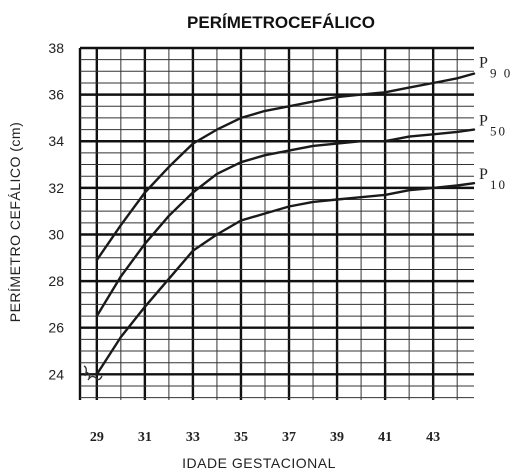 The width and height of the screenshot is (518, 476). What do you see at coordinates (289, 437) in the screenshot?
I see `x-tick-label: 37` at bounding box center [289, 437].